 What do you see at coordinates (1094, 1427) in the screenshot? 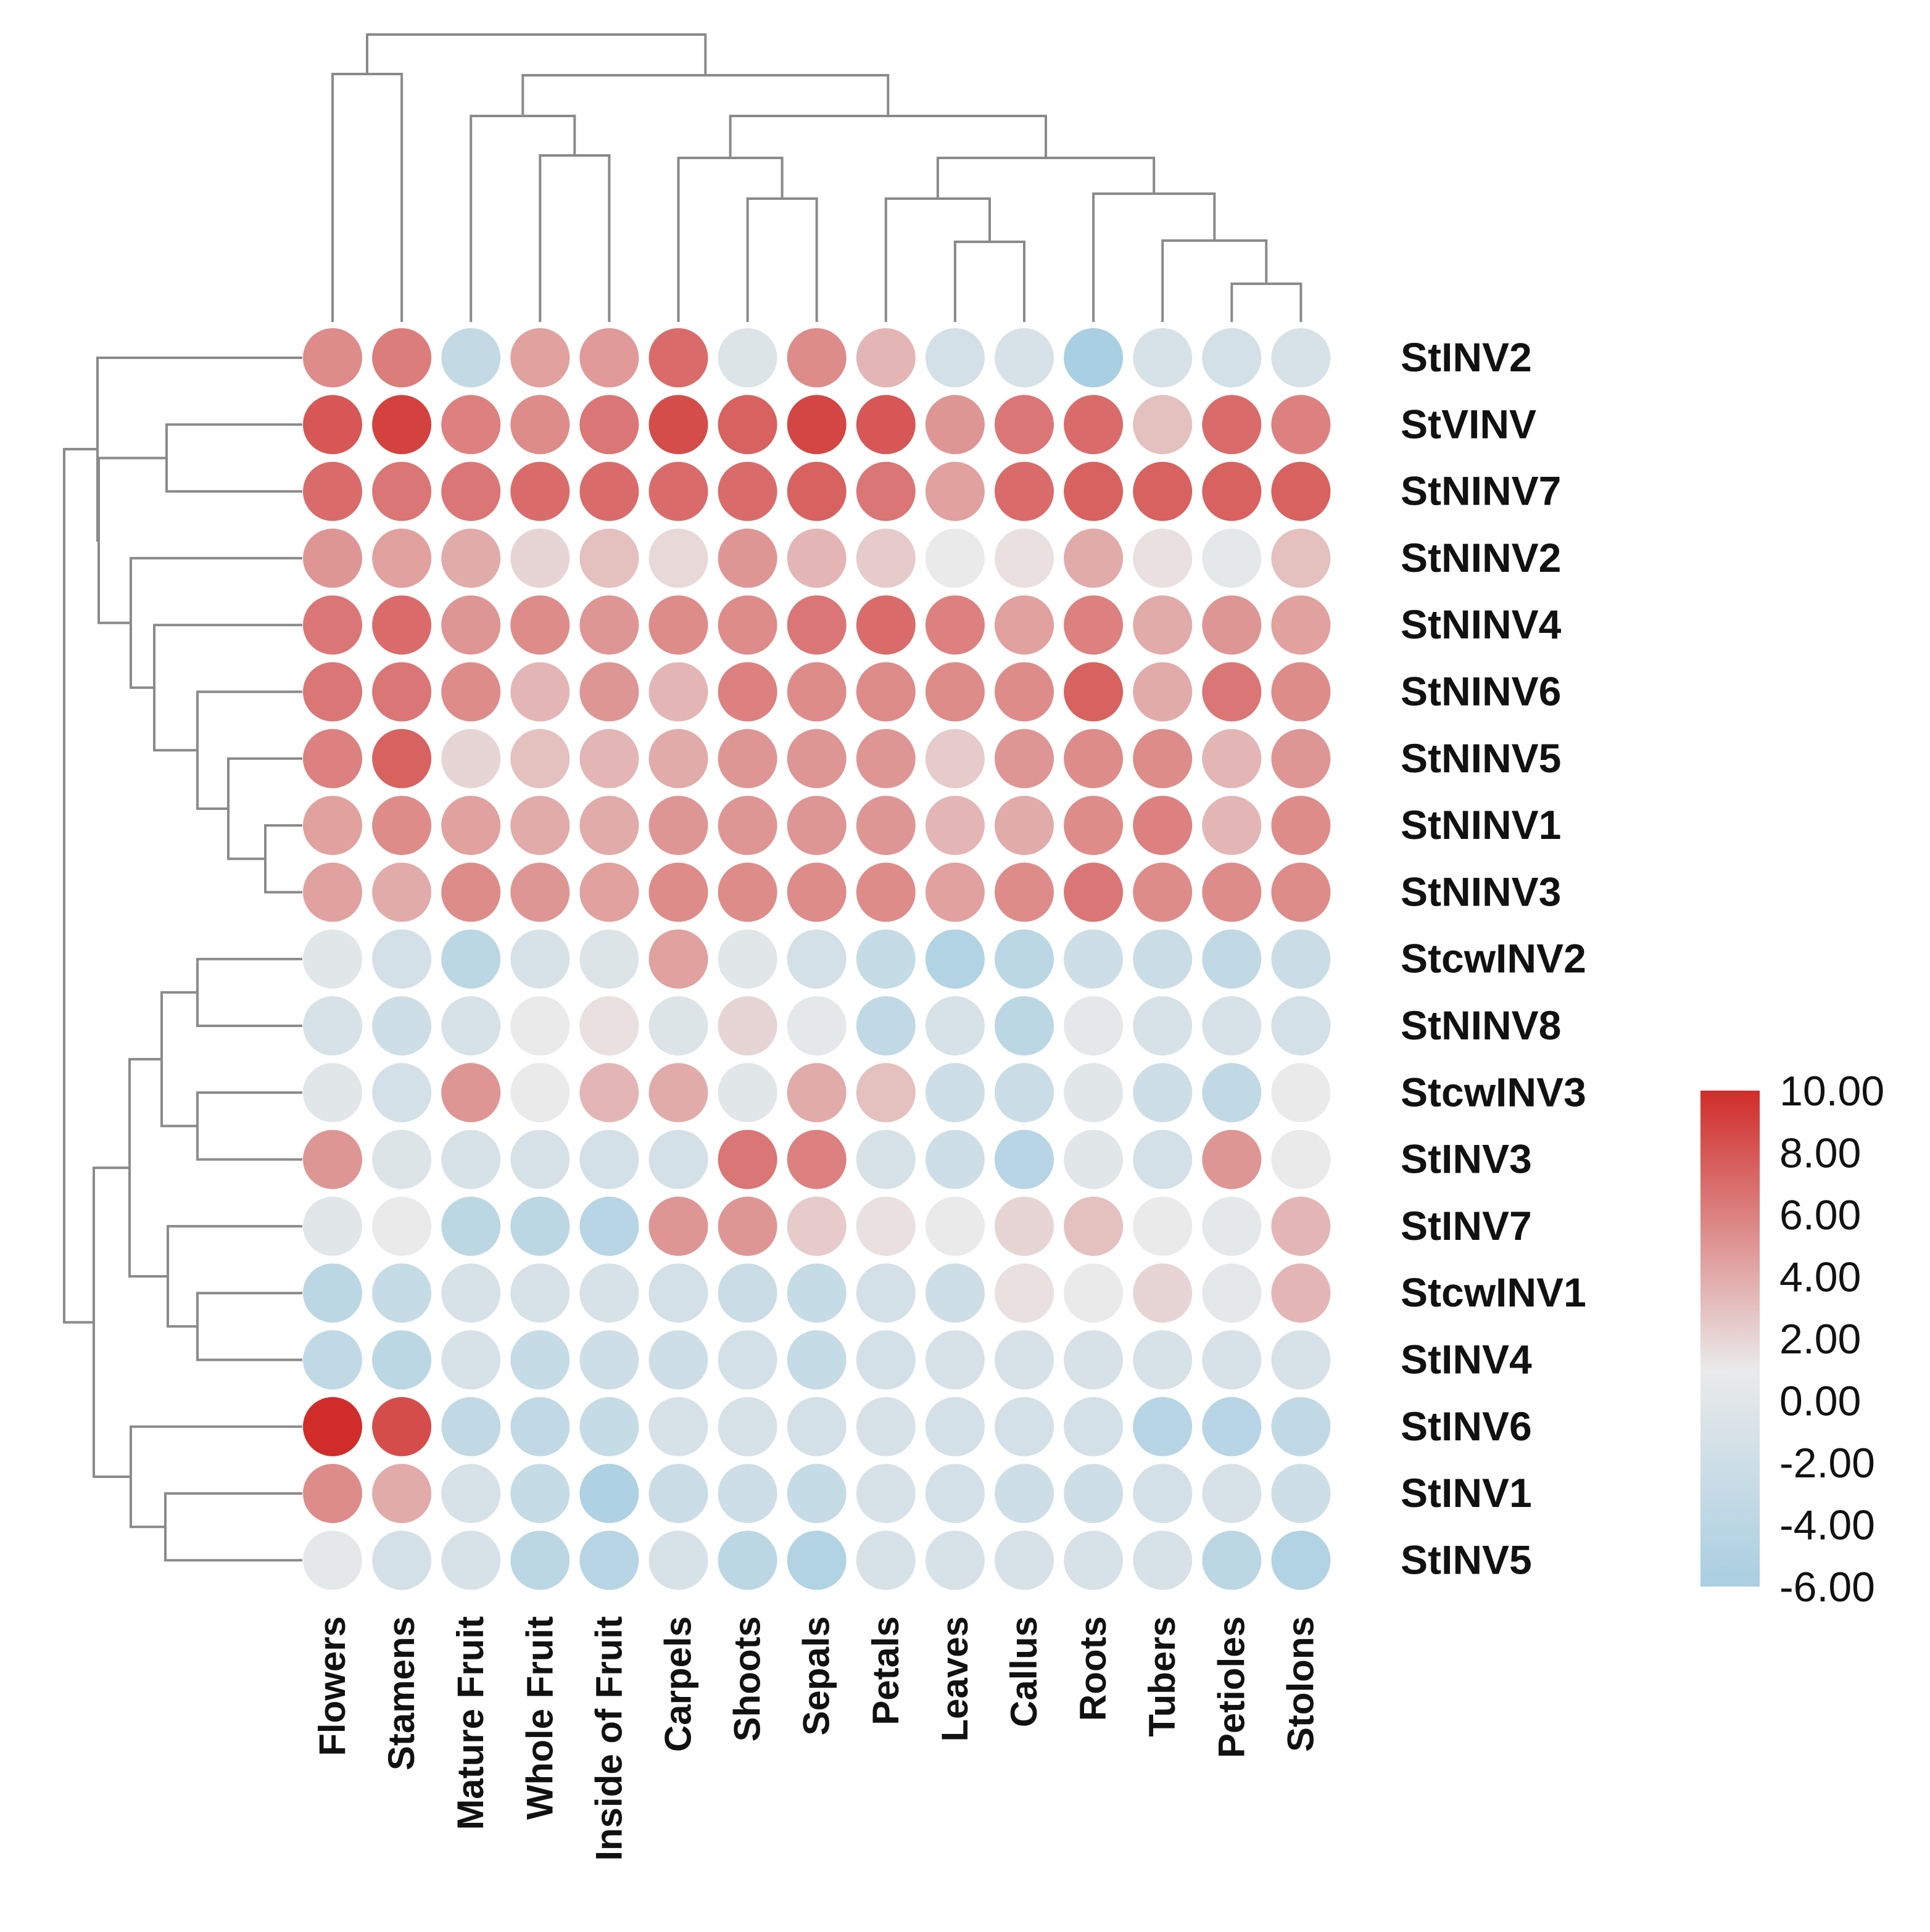
I see `cell-StINV6-roots` at bounding box center [1094, 1427].